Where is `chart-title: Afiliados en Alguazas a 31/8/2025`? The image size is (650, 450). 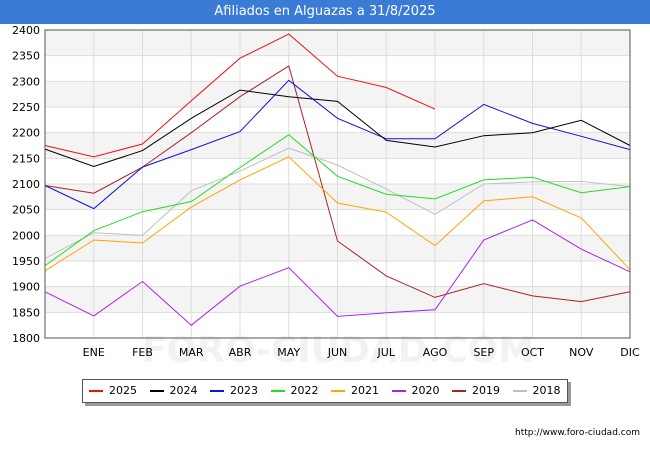
chart-title: Afiliados en Alguazas a 31/8/2025 is located at coordinates (325, 12).